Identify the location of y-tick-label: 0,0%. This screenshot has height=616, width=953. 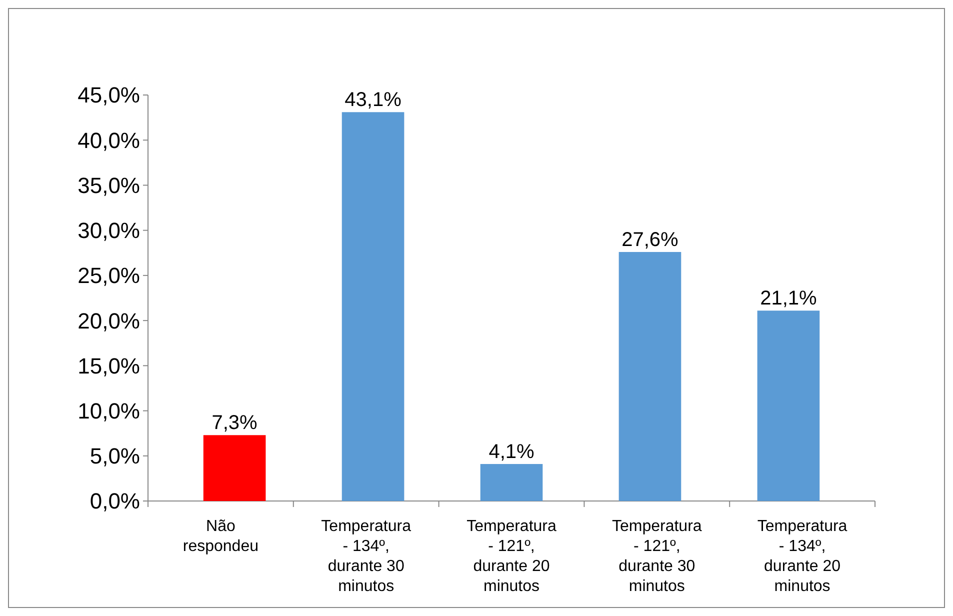
(115, 501).